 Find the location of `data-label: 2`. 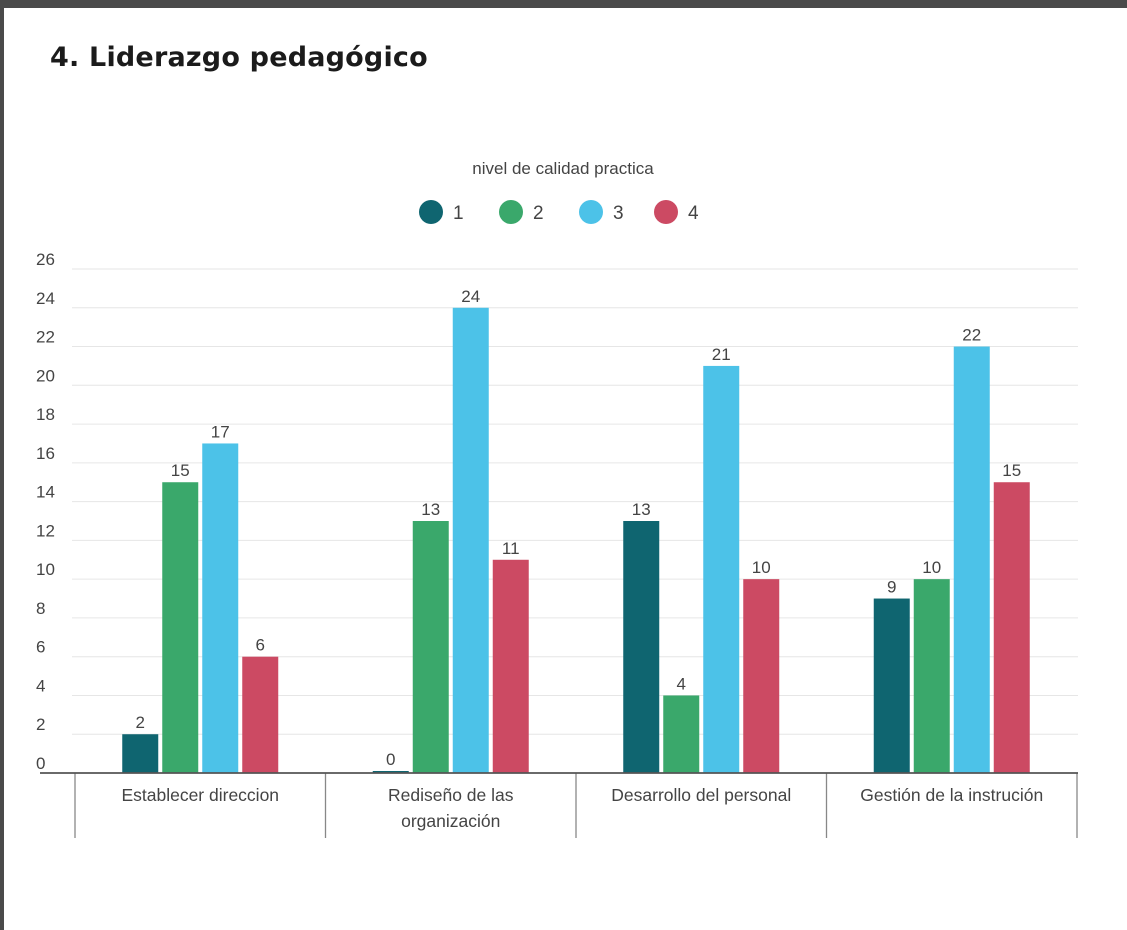

data-label: 2 is located at coordinates (140, 722).